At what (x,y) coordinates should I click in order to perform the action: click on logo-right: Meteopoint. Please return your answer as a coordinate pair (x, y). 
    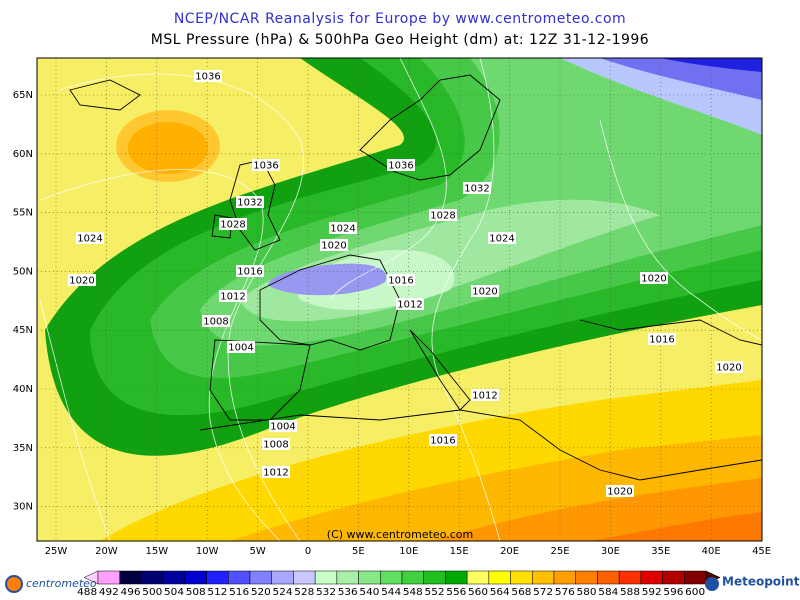
    Looking at the image, I should click on (761, 582).